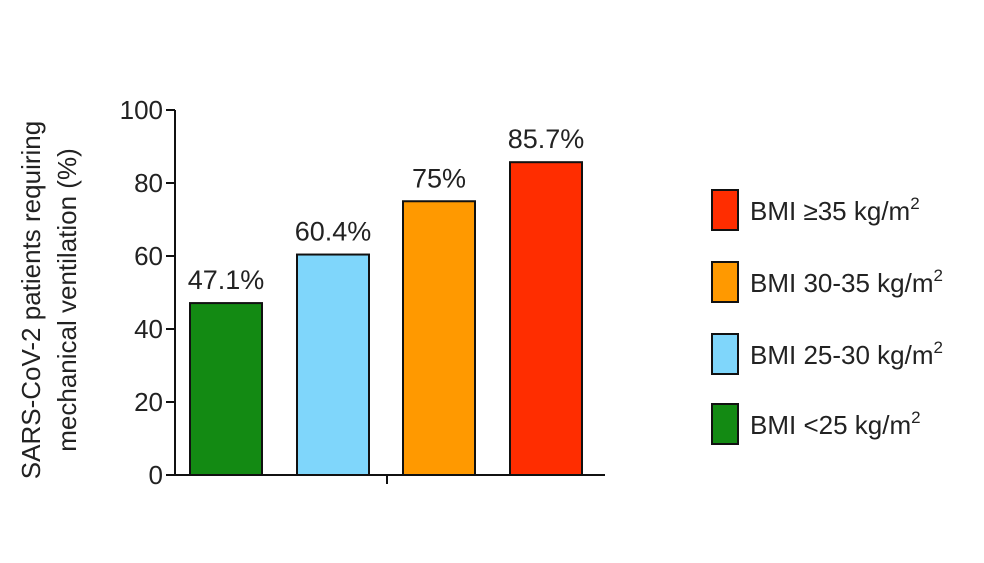 Image resolution: width=984 pixels, height=563 pixels. I want to click on y-tick-label: 40, so click(148, 329).